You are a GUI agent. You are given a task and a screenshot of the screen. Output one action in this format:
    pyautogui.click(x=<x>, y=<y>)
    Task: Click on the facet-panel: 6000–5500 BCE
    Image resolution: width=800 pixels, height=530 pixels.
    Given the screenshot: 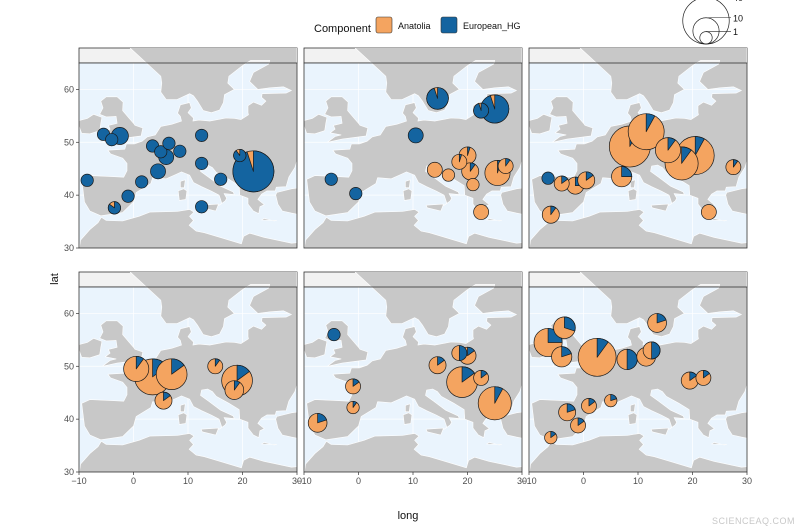 What is the action you would take?
    pyautogui.click(x=413, y=148)
    